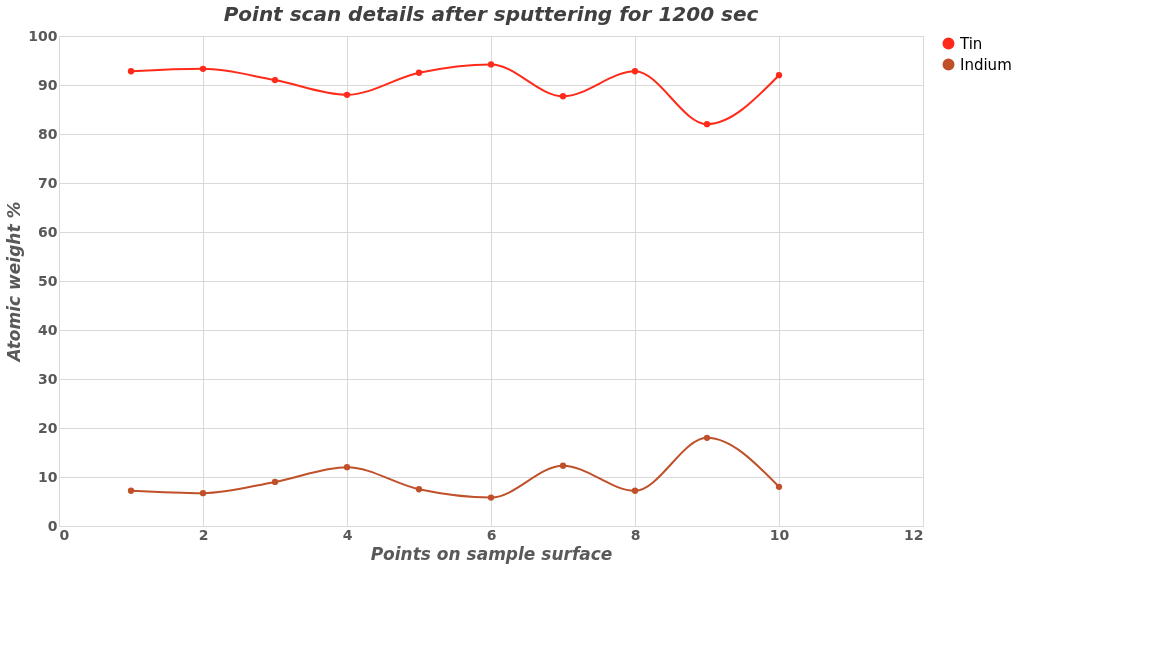  What do you see at coordinates (64, 534) in the screenshot?
I see `x-tick-label: 0` at bounding box center [64, 534].